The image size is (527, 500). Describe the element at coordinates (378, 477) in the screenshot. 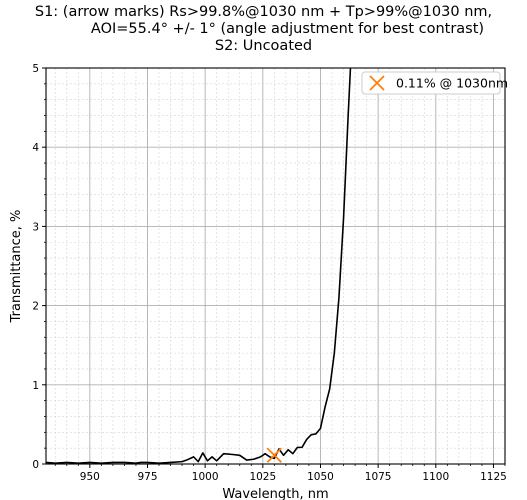

I see `x-tick-label: 1075` at that location.